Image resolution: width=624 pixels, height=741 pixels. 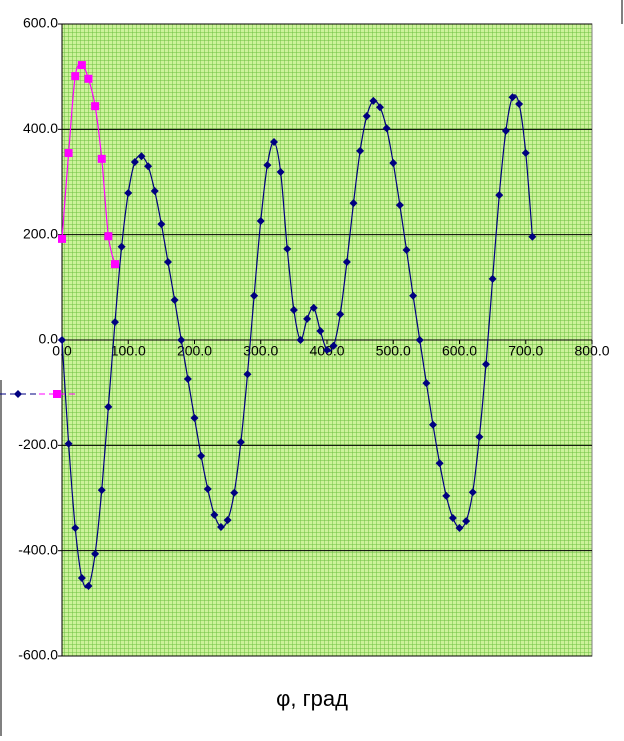 I want to click on y-tick-label: 200.0, so click(x=40, y=233).